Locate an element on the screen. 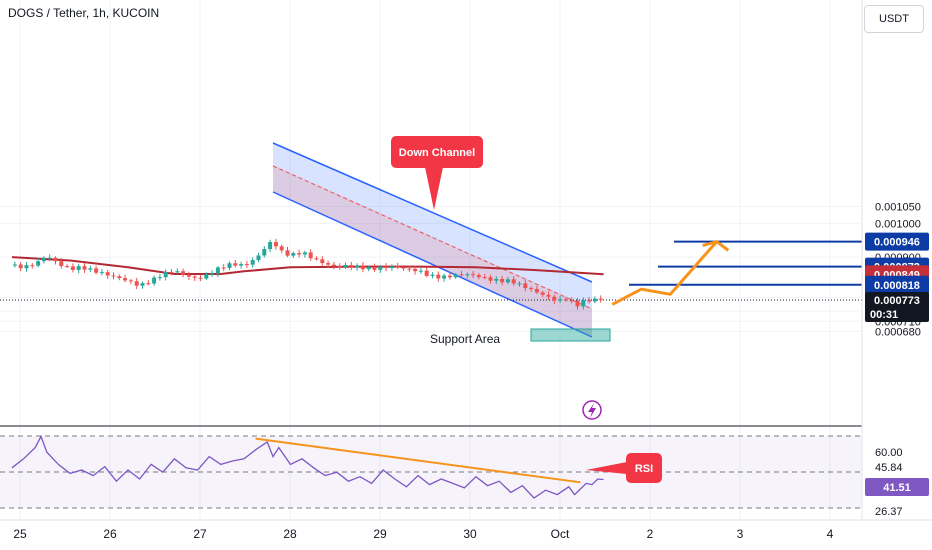 The width and height of the screenshot is (932, 550). lightning-icon-bolt is located at coordinates (592, 410).